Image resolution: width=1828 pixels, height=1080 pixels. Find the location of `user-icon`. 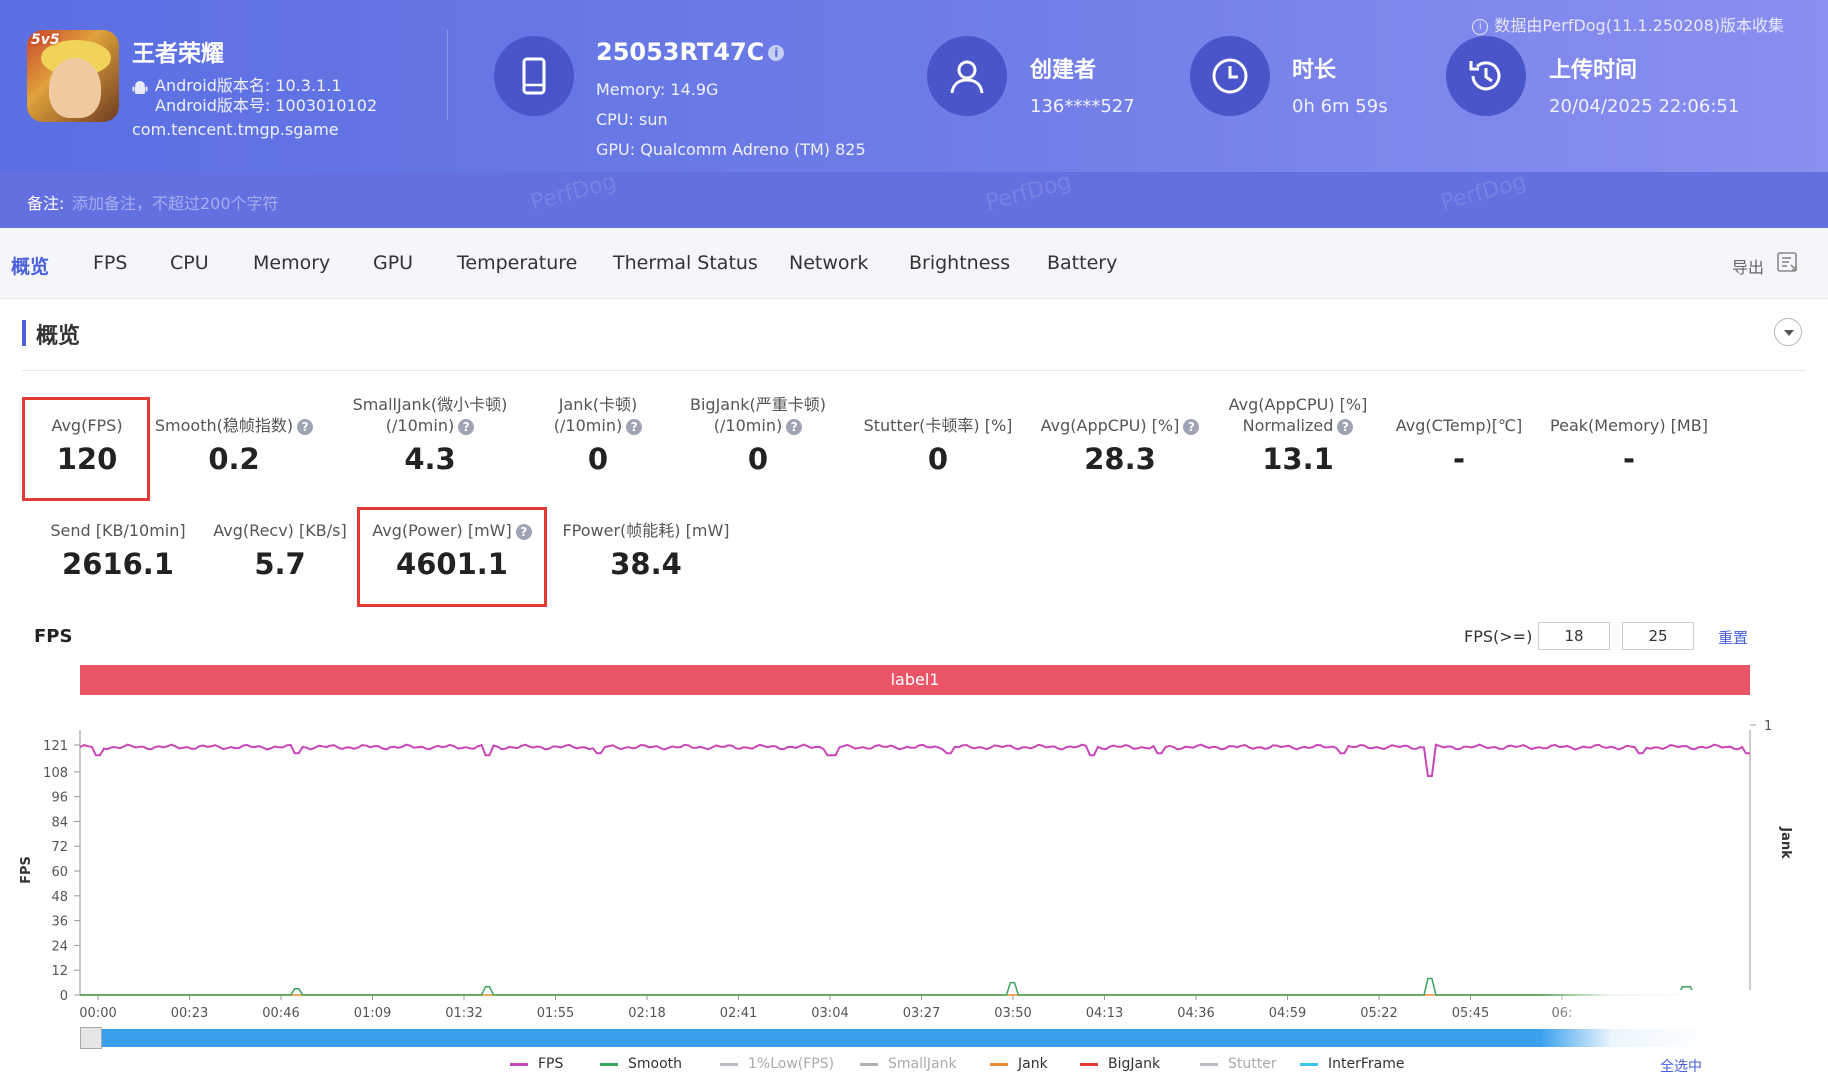

user-icon is located at coordinates (967, 77).